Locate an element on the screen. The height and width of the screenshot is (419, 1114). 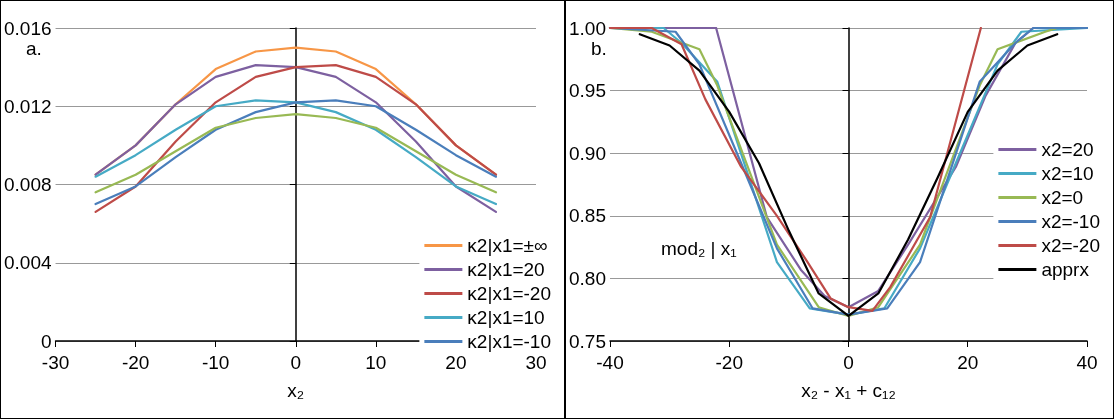
legend-label: apprx is located at coordinates (1065, 269).